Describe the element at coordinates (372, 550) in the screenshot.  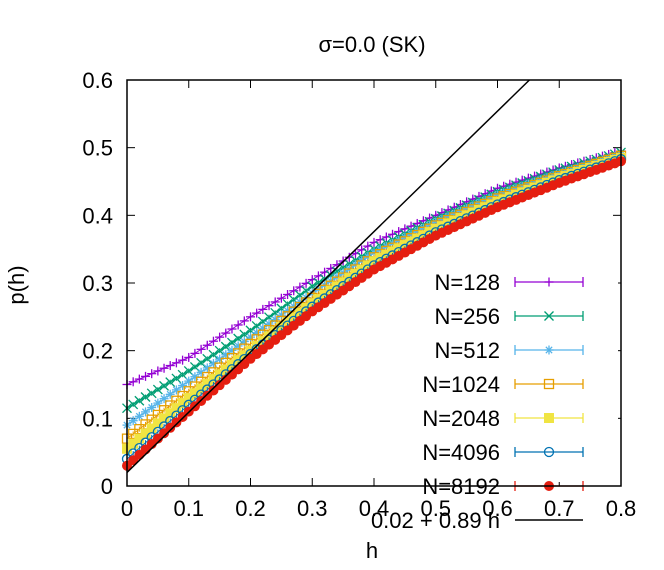
I see `x-axis-label: h` at that location.